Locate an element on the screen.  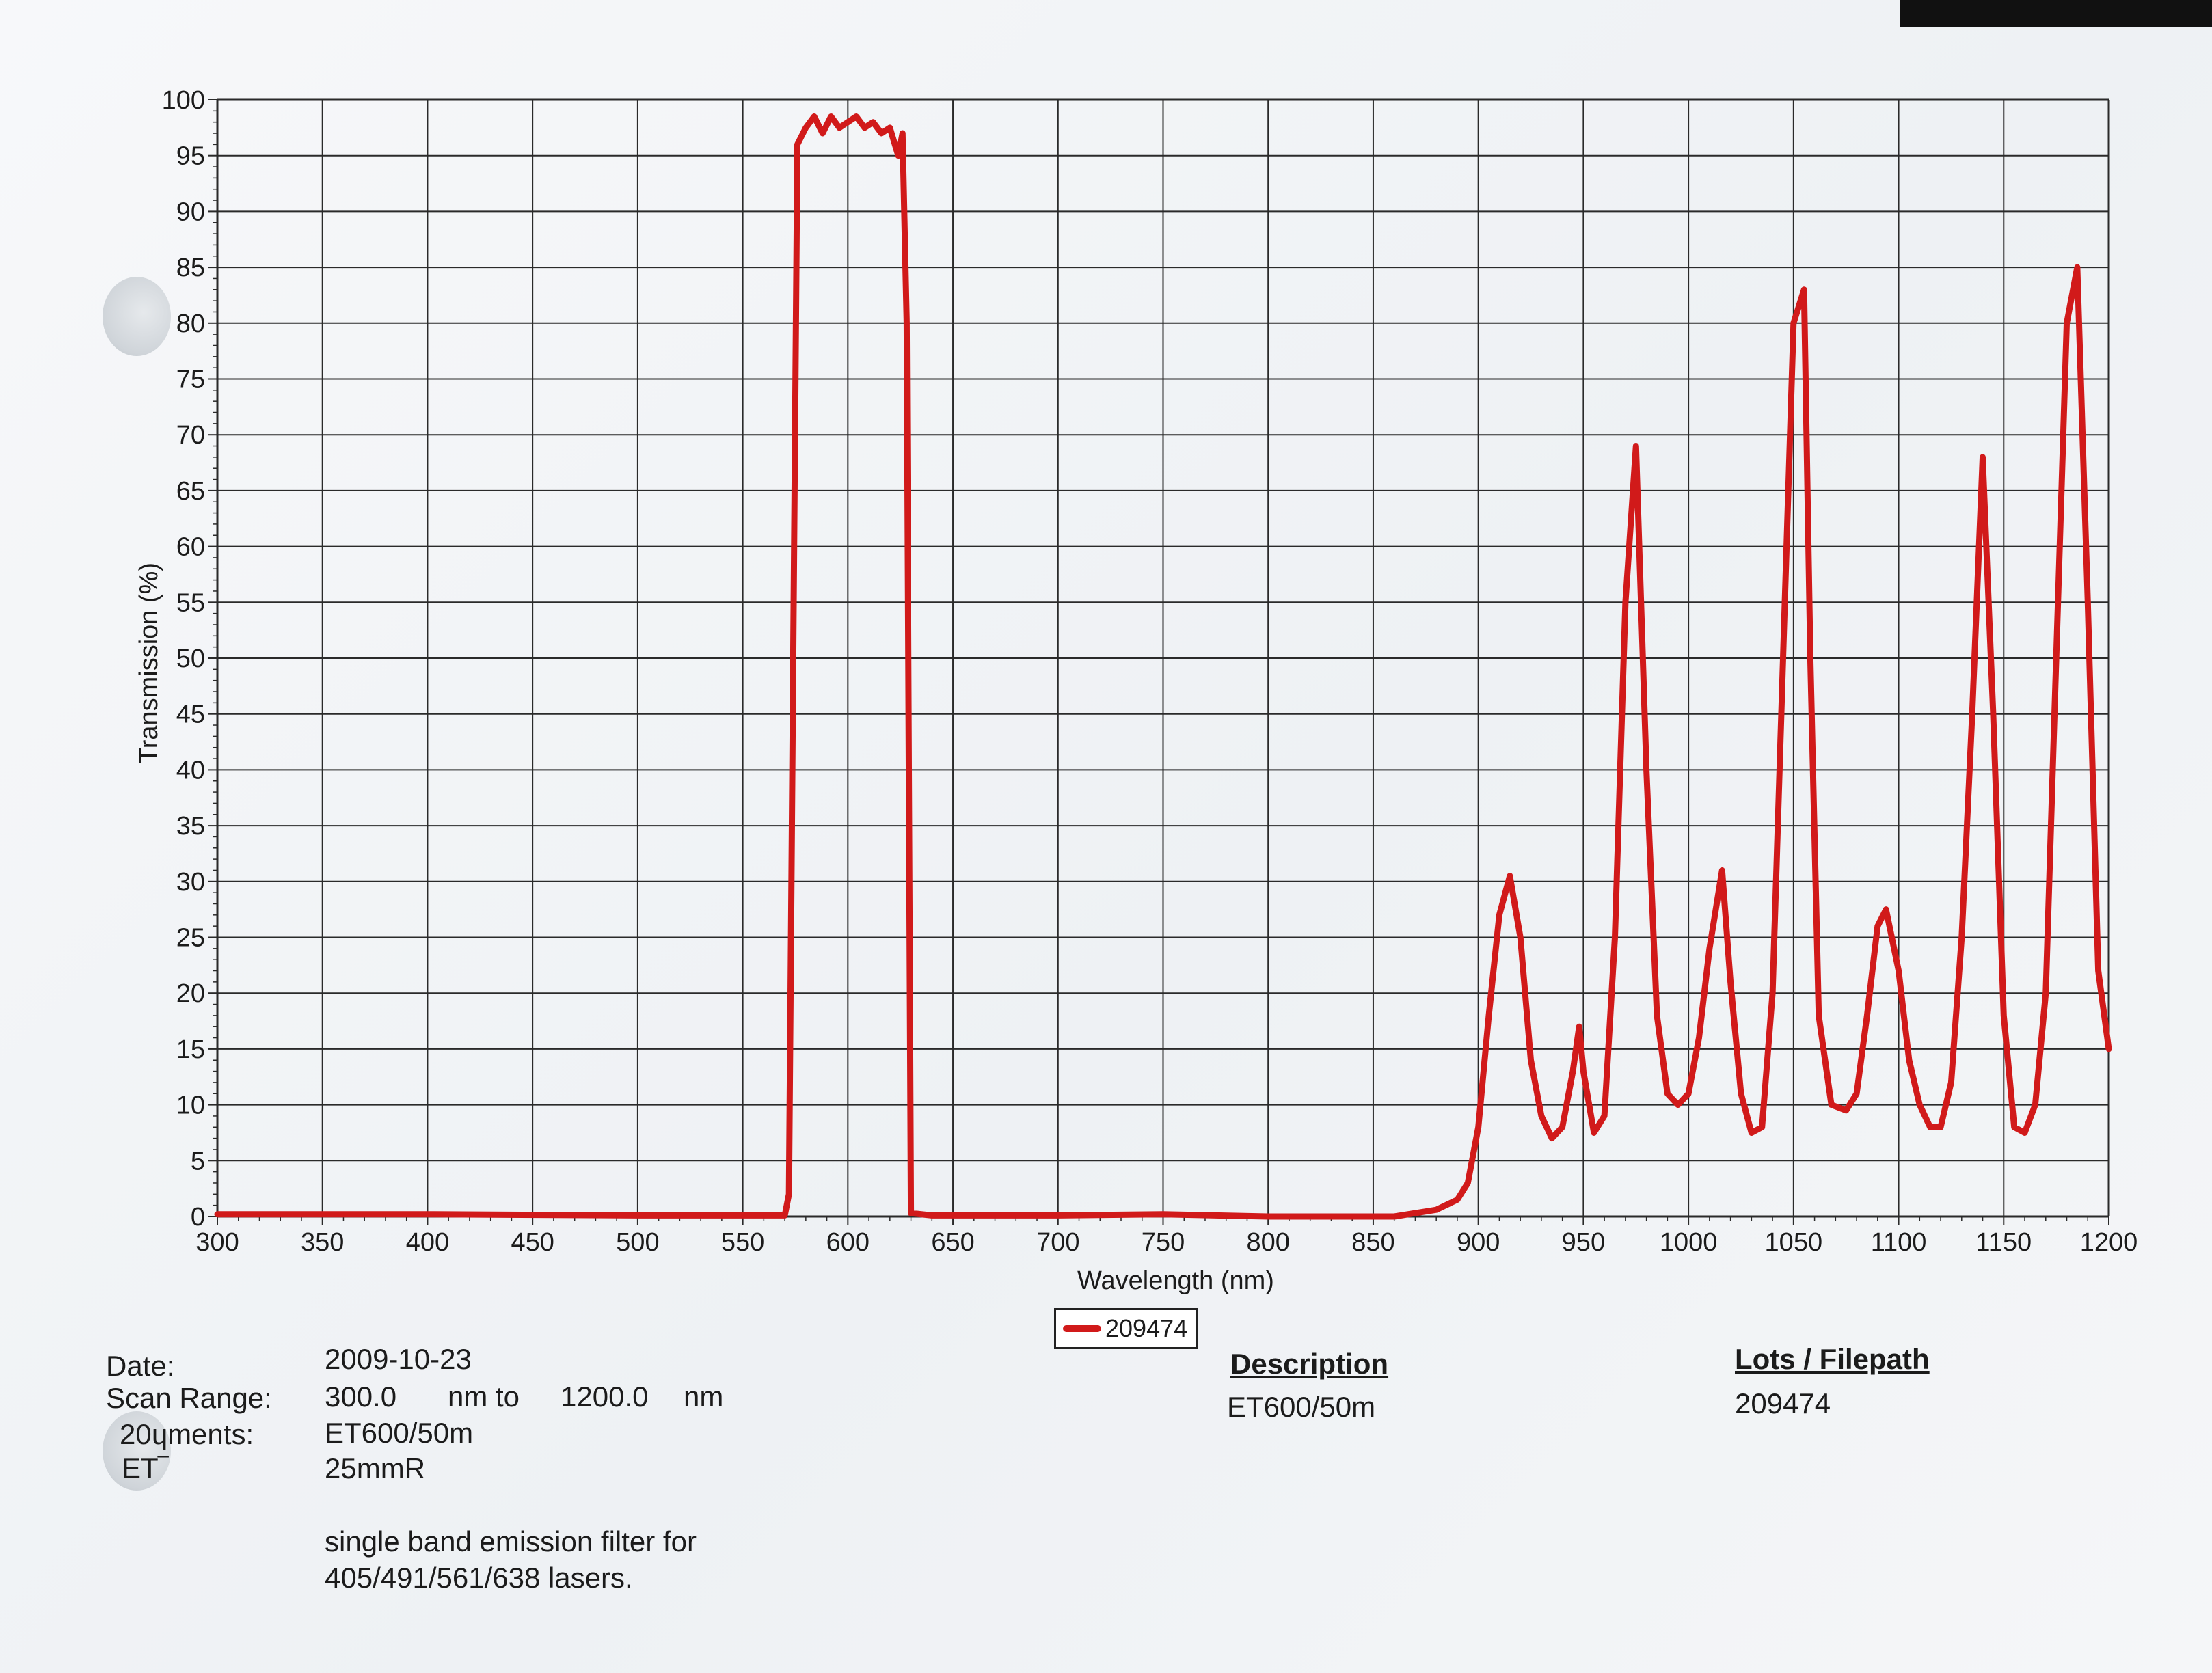
comments-line-1: ET600/50m is located at coordinates (399, 1433).